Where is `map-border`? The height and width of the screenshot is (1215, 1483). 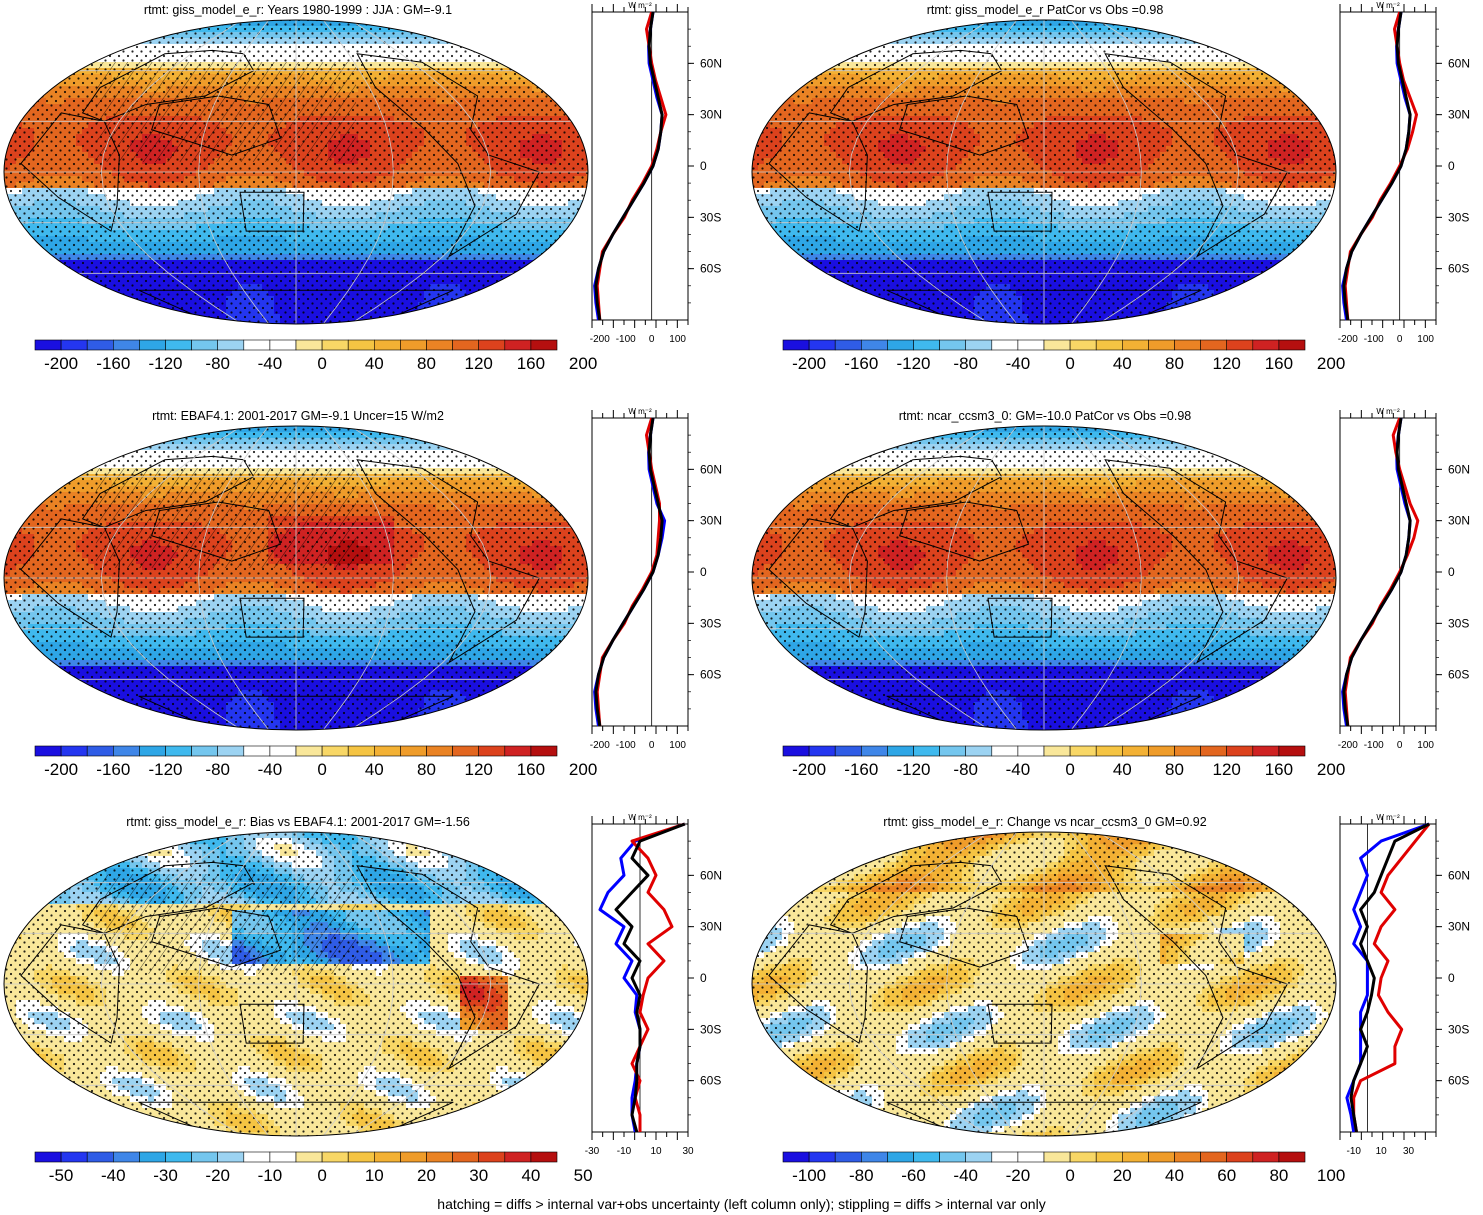 map-border is located at coordinates (1044, 984).